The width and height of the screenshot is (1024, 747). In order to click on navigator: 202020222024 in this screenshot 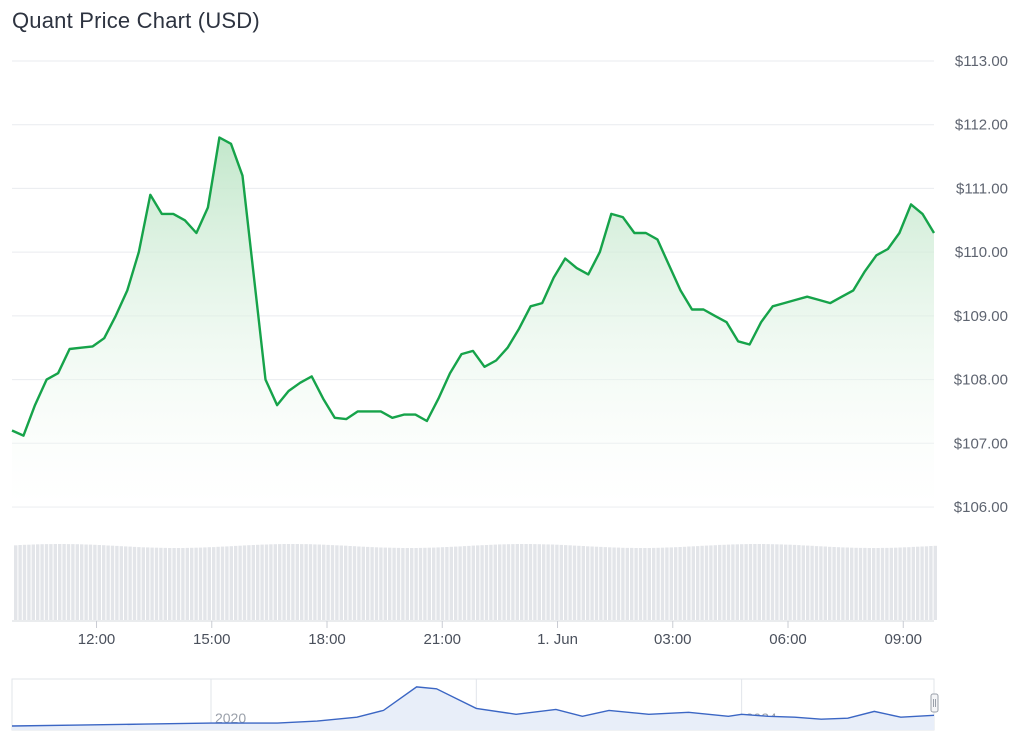, I will do `click(475, 704)`.